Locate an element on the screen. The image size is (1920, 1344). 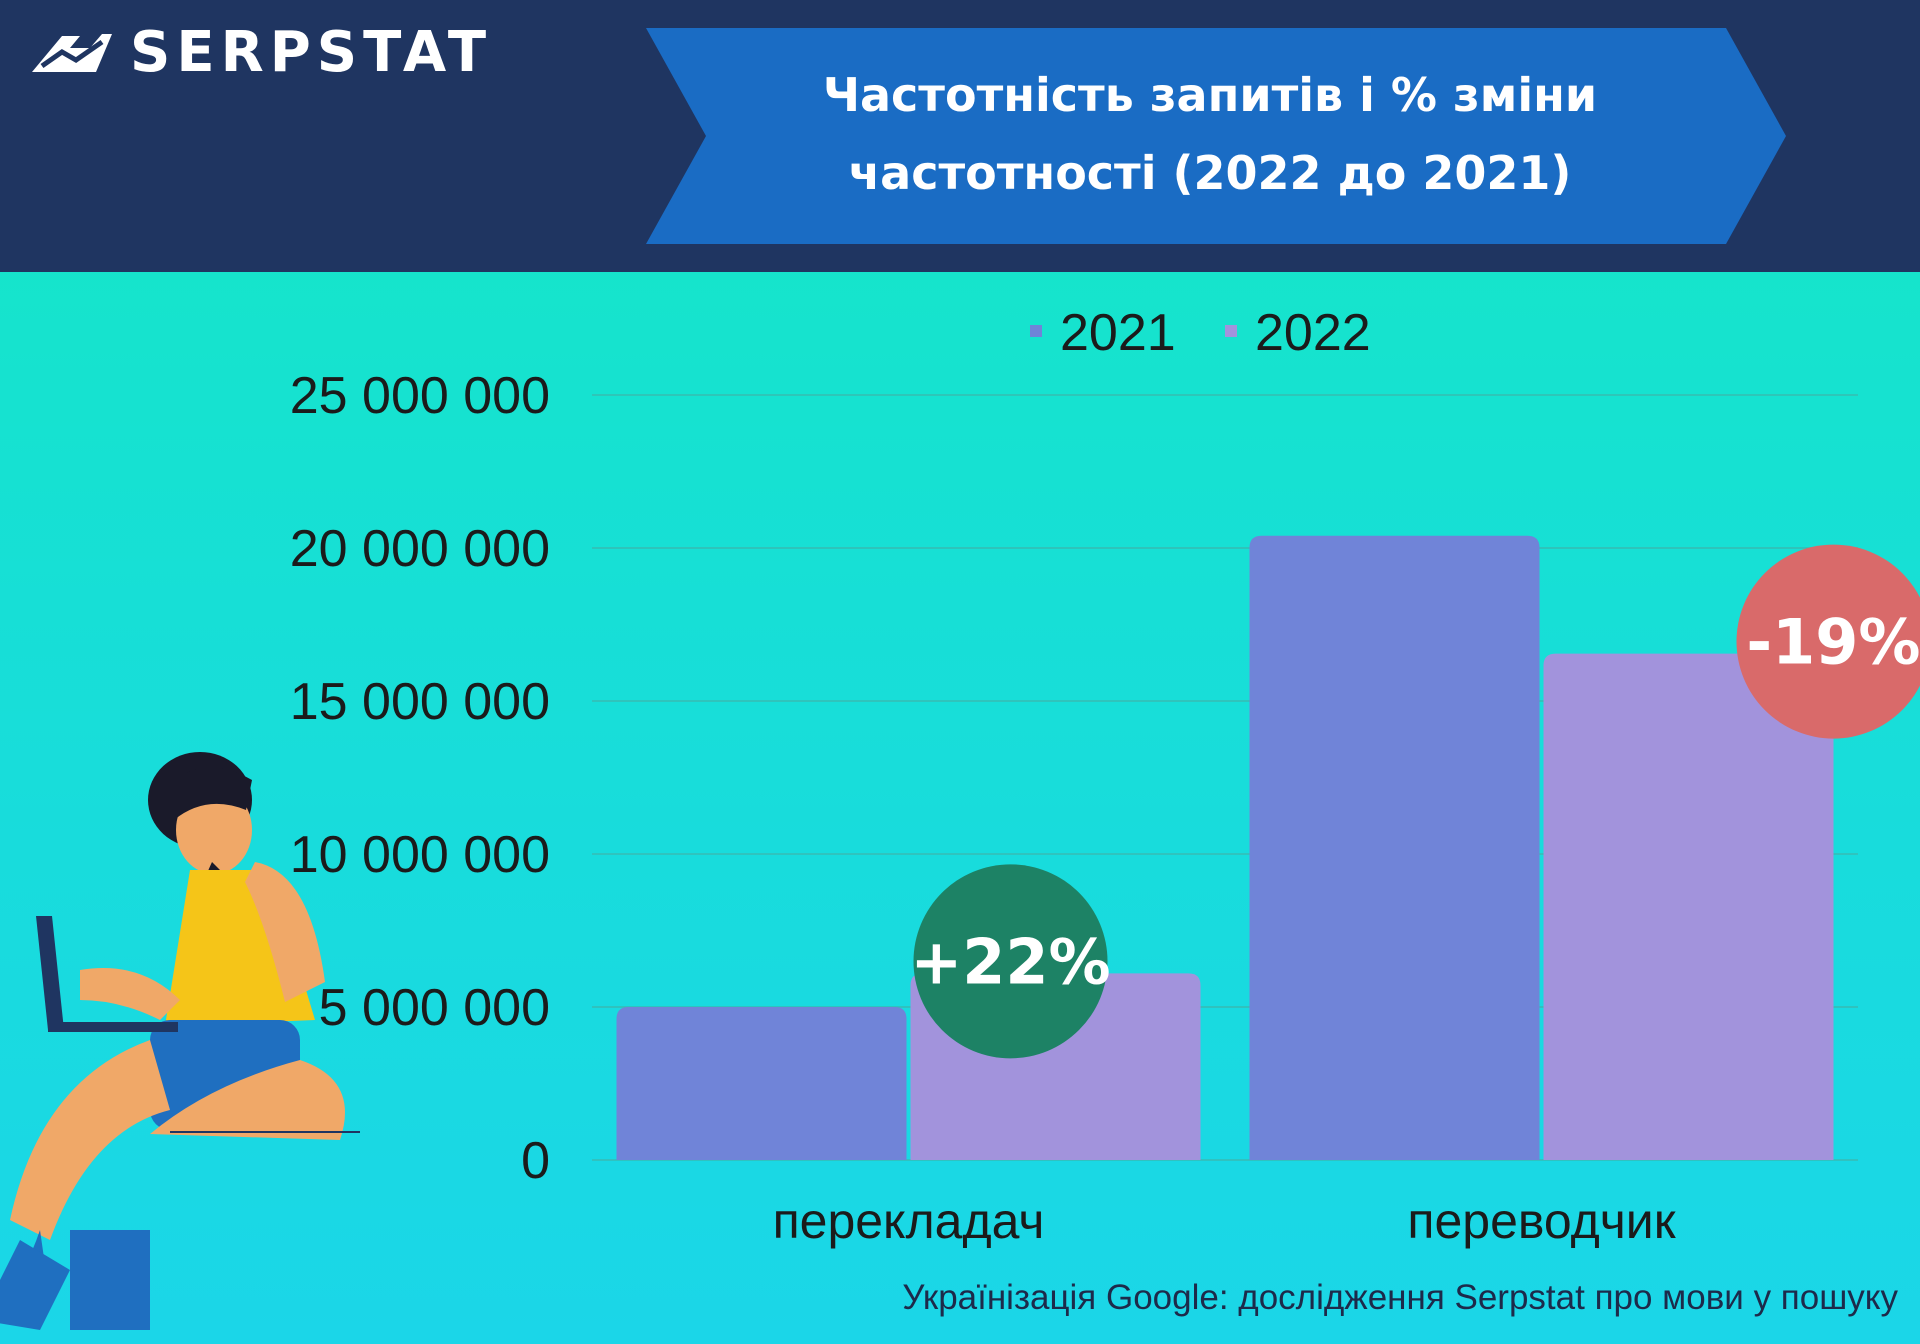
chart-title-line-1: Частотність запитів і % зміни is located at coordinates (1210, 95).